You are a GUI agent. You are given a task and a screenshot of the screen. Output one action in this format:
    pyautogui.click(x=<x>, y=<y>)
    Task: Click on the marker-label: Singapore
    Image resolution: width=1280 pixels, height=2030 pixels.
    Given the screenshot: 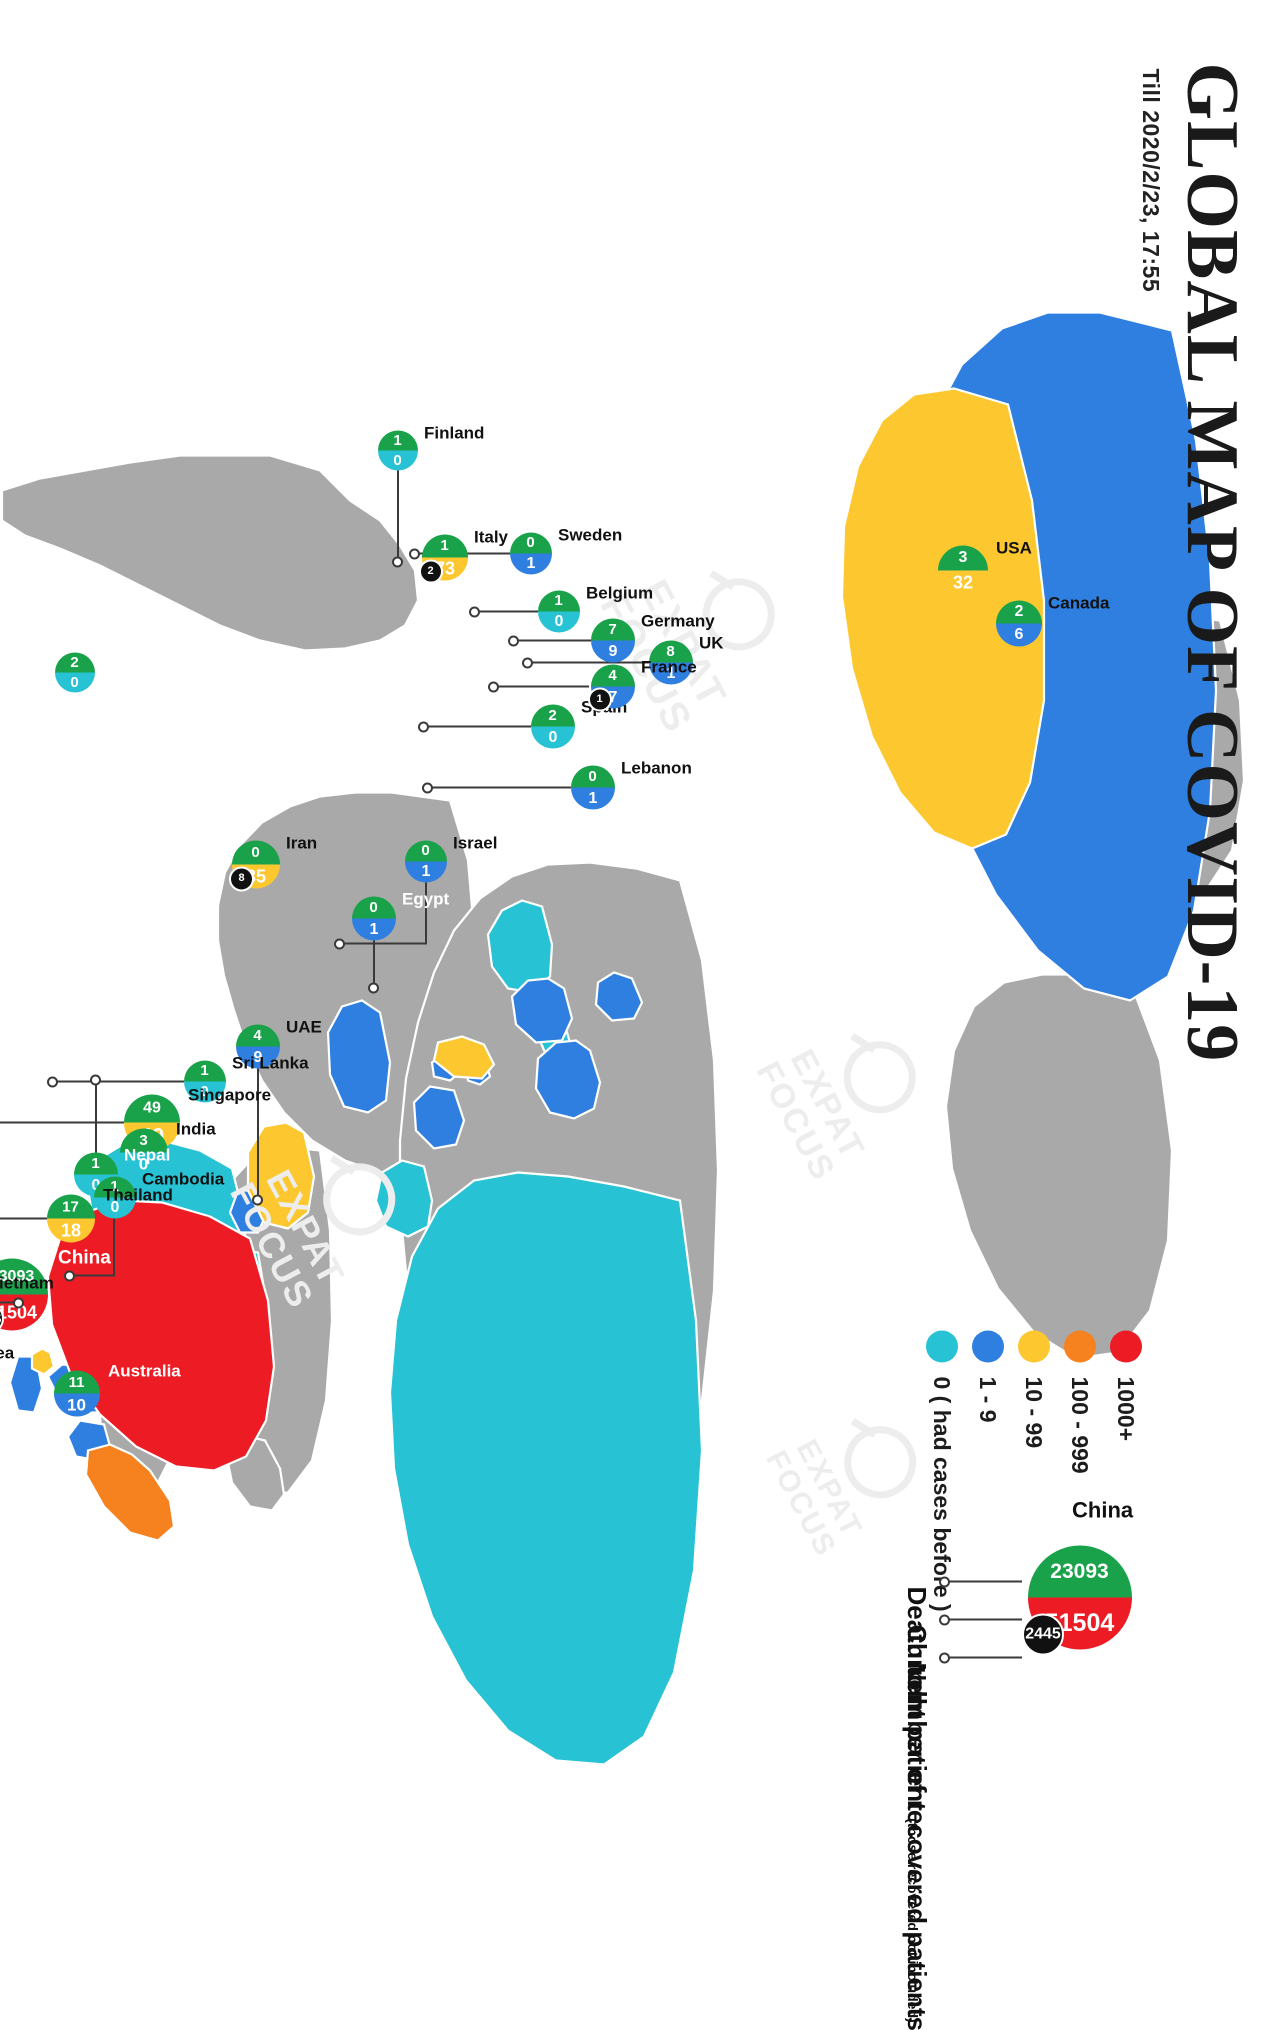 What is the action you would take?
    pyautogui.click(x=230, y=1094)
    